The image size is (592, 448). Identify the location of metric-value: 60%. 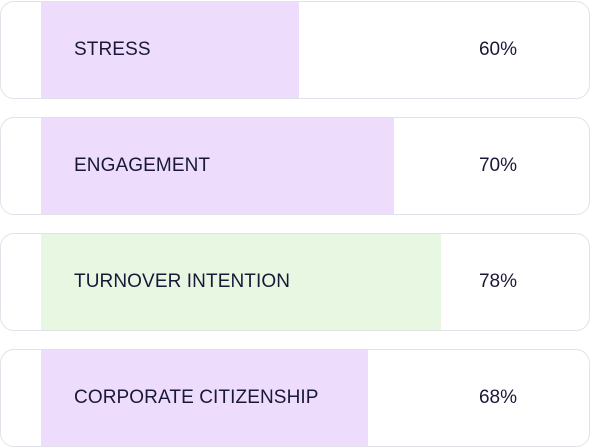
(497, 49).